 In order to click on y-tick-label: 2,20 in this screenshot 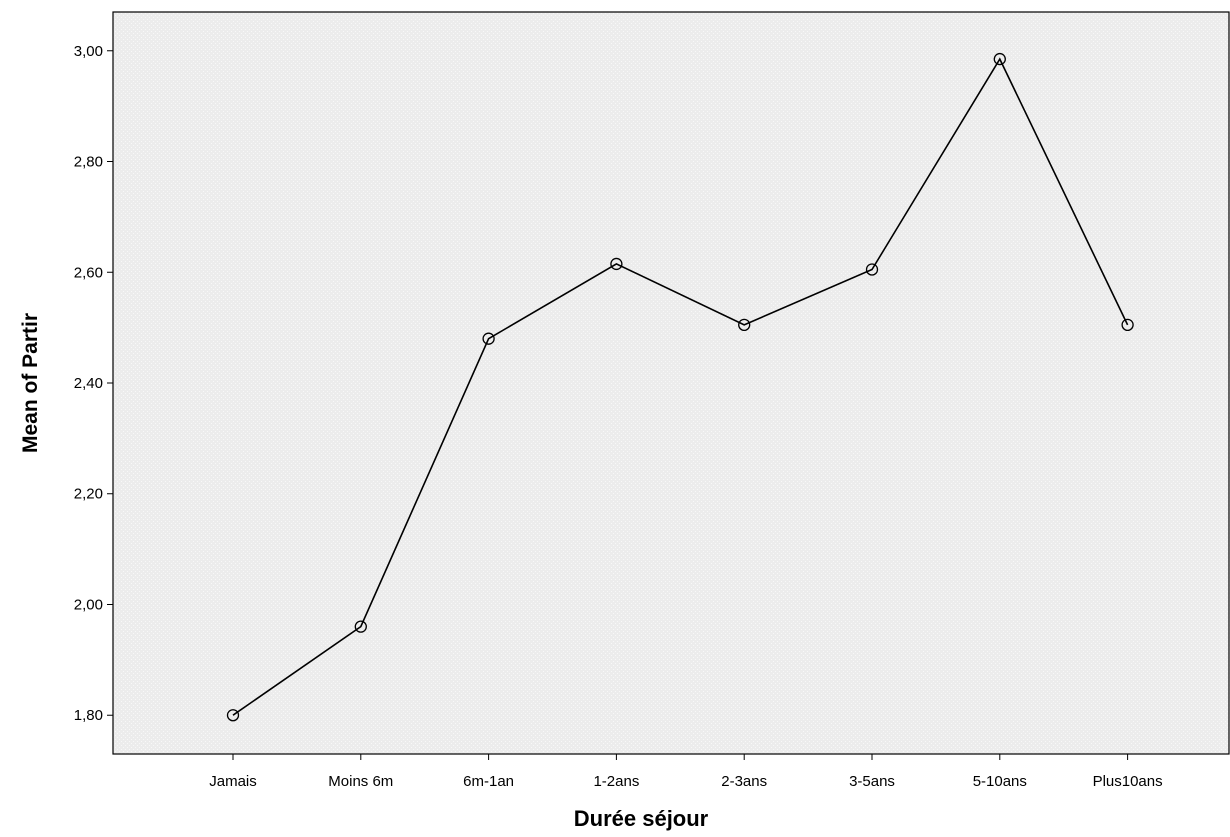, I will do `click(88, 494)`.